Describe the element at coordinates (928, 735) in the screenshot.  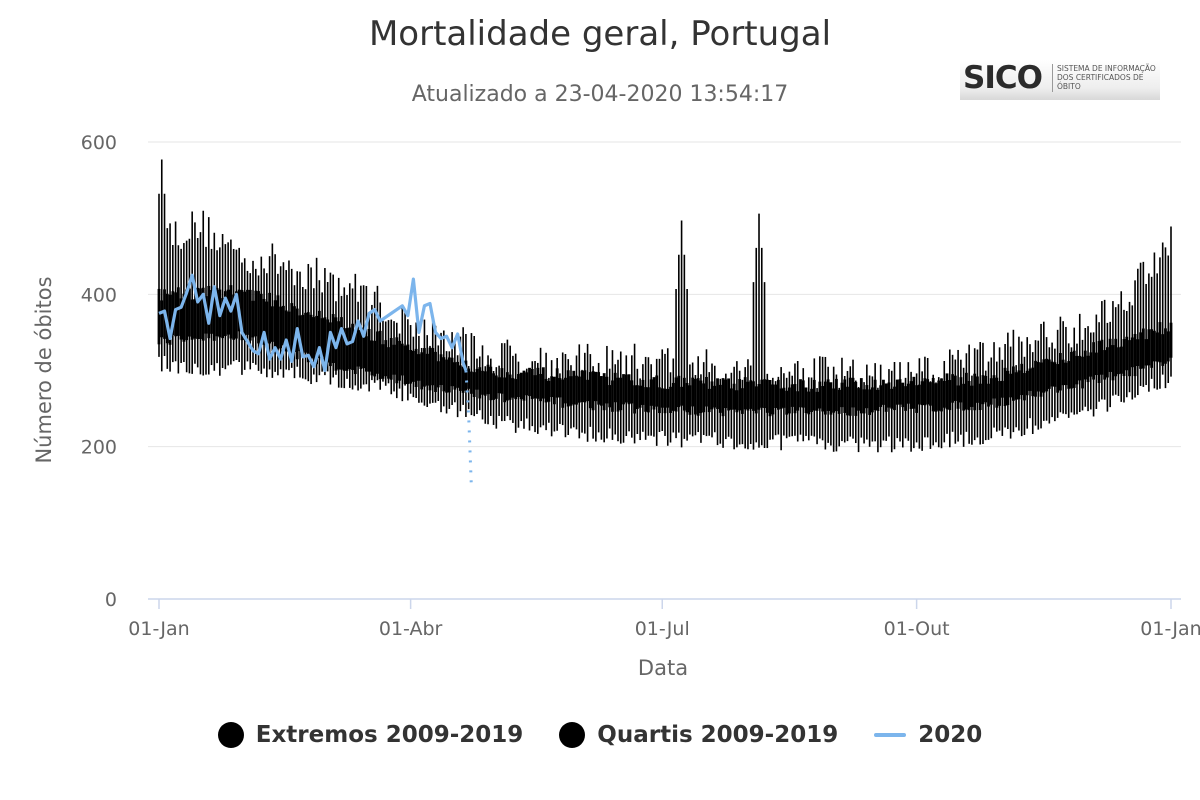
I see `legend-item-2020: 2020` at that location.